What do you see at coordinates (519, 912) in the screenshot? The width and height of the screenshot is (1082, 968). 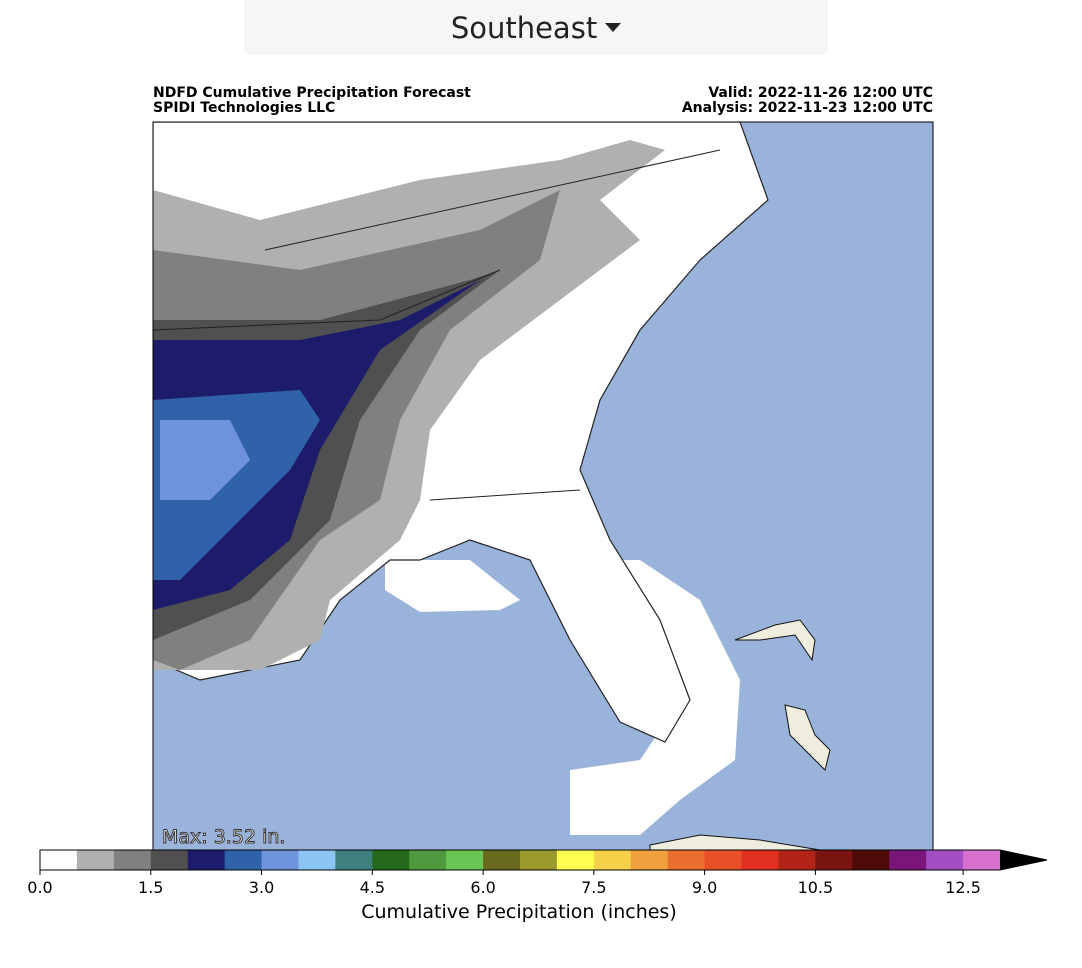 I see `colorbar-label: Cumulative Precipitation (inches)` at bounding box center [519, 912].